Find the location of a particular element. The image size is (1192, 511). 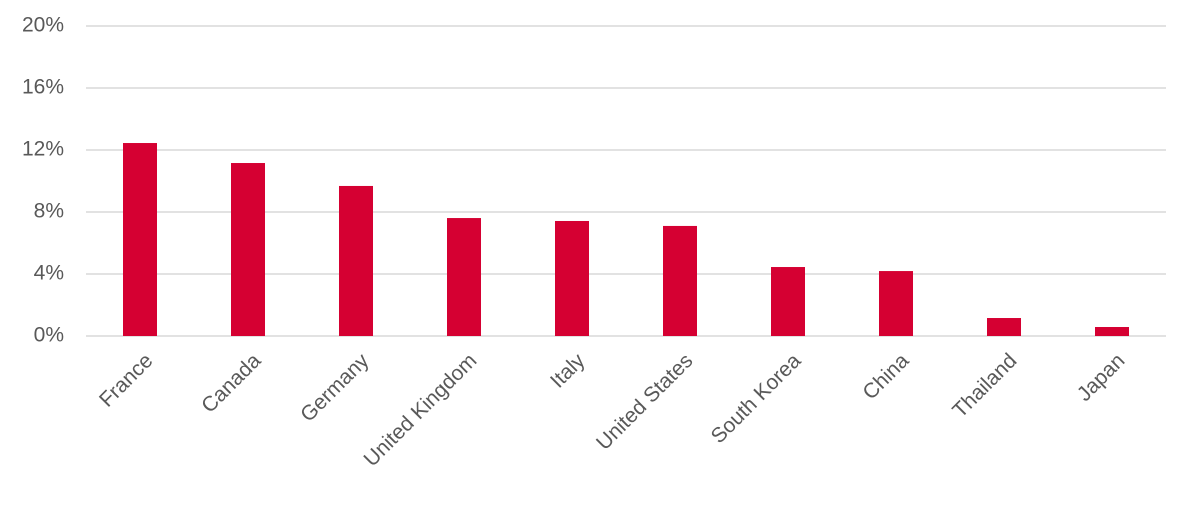

y-tick-label: 0% is located at coordinates (49, 335).